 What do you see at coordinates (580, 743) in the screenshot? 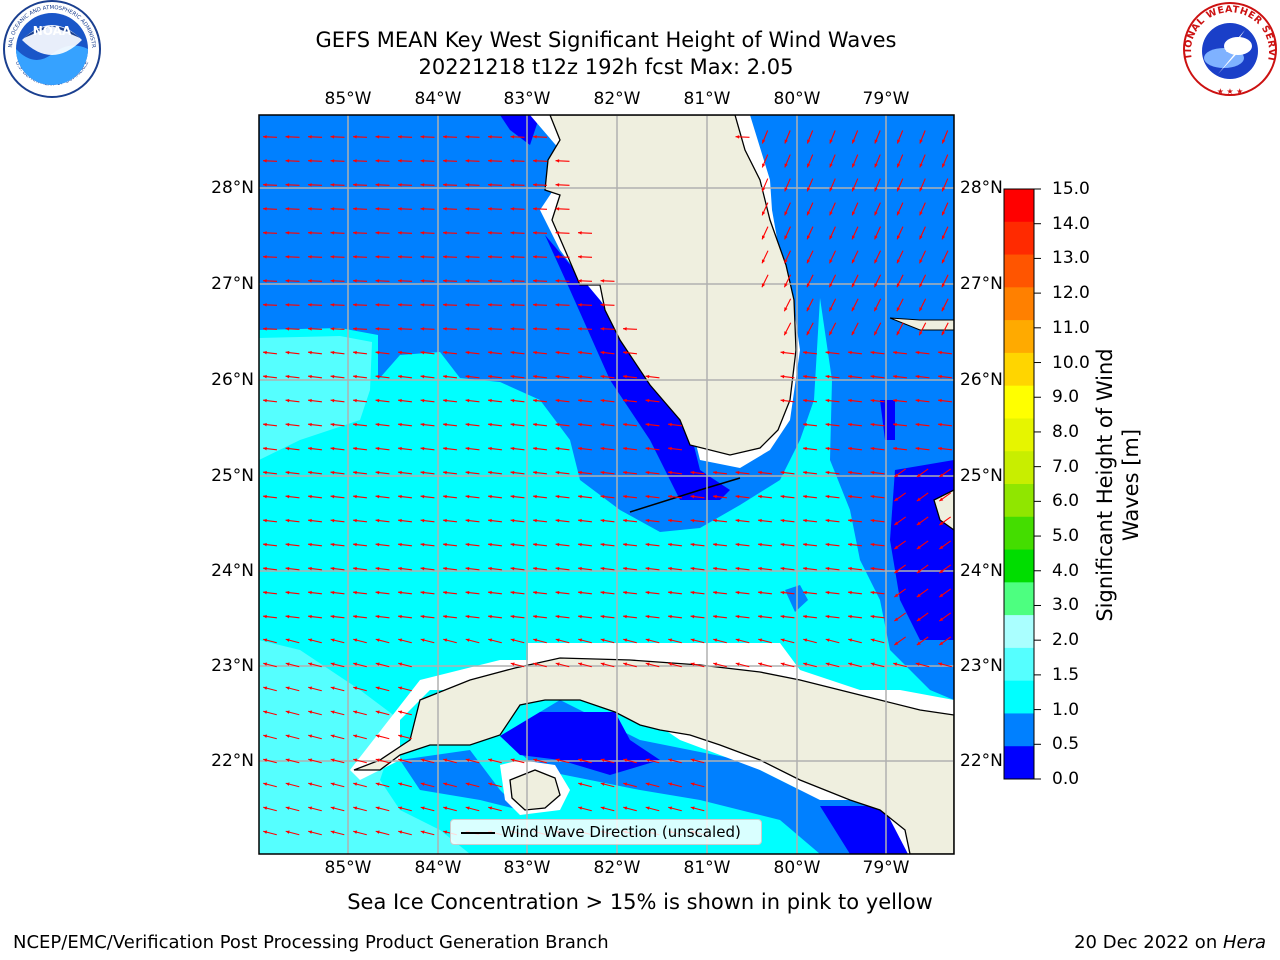
I see `wave-band-0-0-cuba-south` at bounding box center [580, 743].